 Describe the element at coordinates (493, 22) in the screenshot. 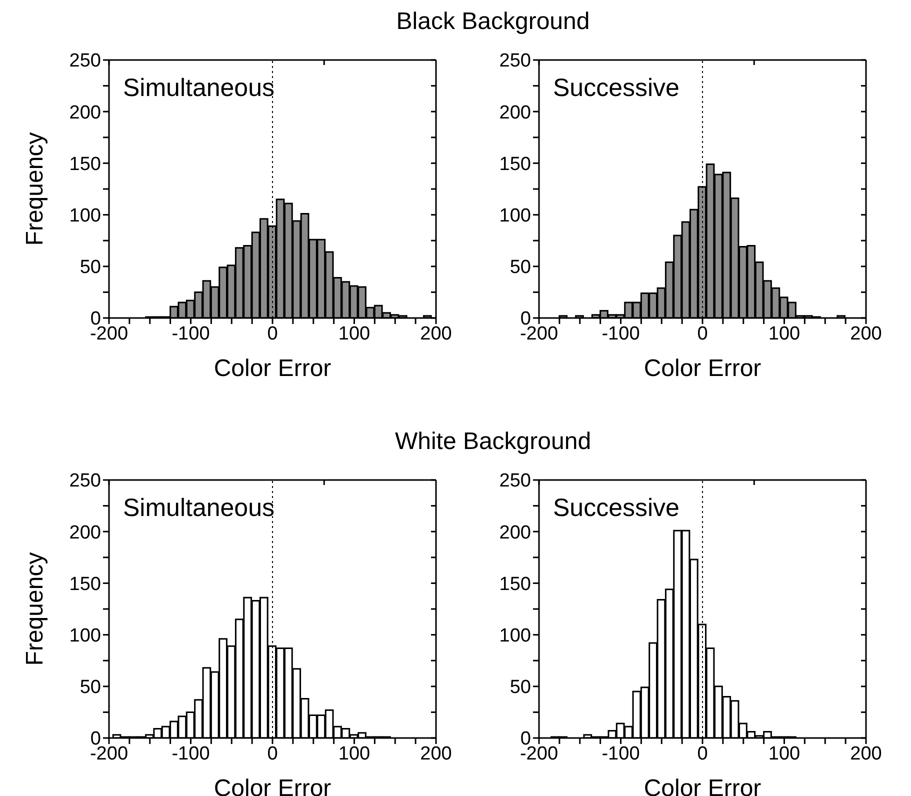

I see `text: Black Background` at that location.